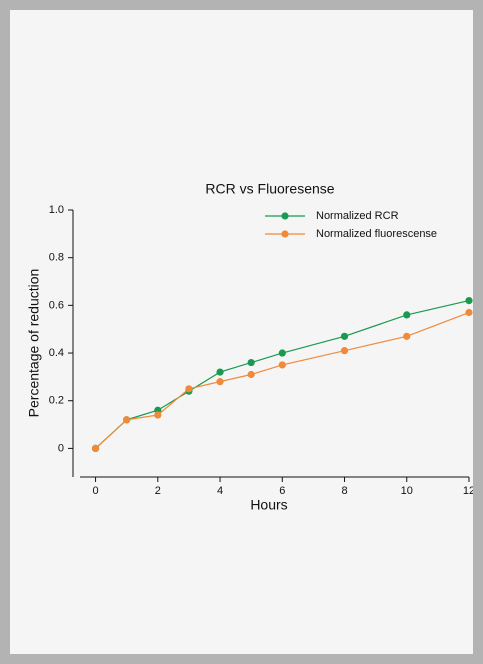 This screenshot has width=483, height=664. I want to click on x-tick-label: 8, so click(344, 491).